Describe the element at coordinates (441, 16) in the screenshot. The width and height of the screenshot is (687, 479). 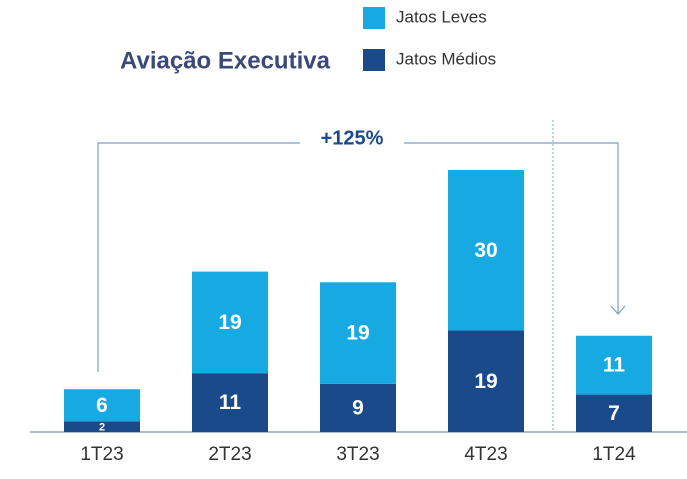
I see `legend-label: Jatos Leves` at that location.